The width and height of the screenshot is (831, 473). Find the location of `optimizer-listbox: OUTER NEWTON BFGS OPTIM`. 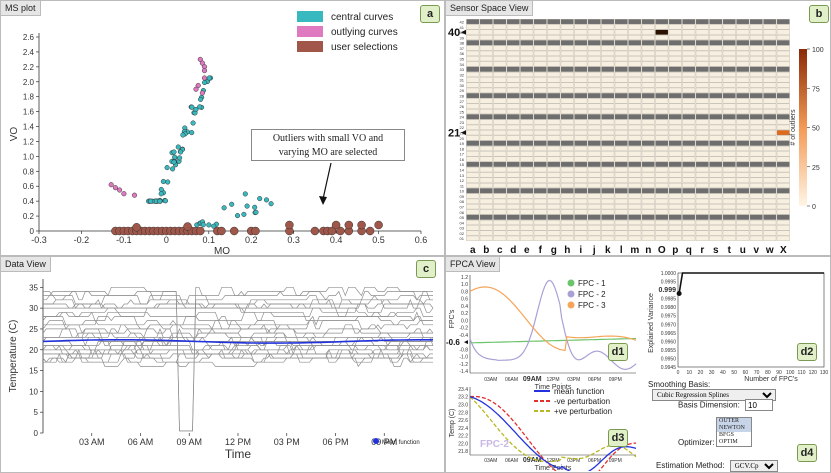

optimizer-listbox: OUTER NEWTON BFGS OPTIM is located at coordinates (734, 432).